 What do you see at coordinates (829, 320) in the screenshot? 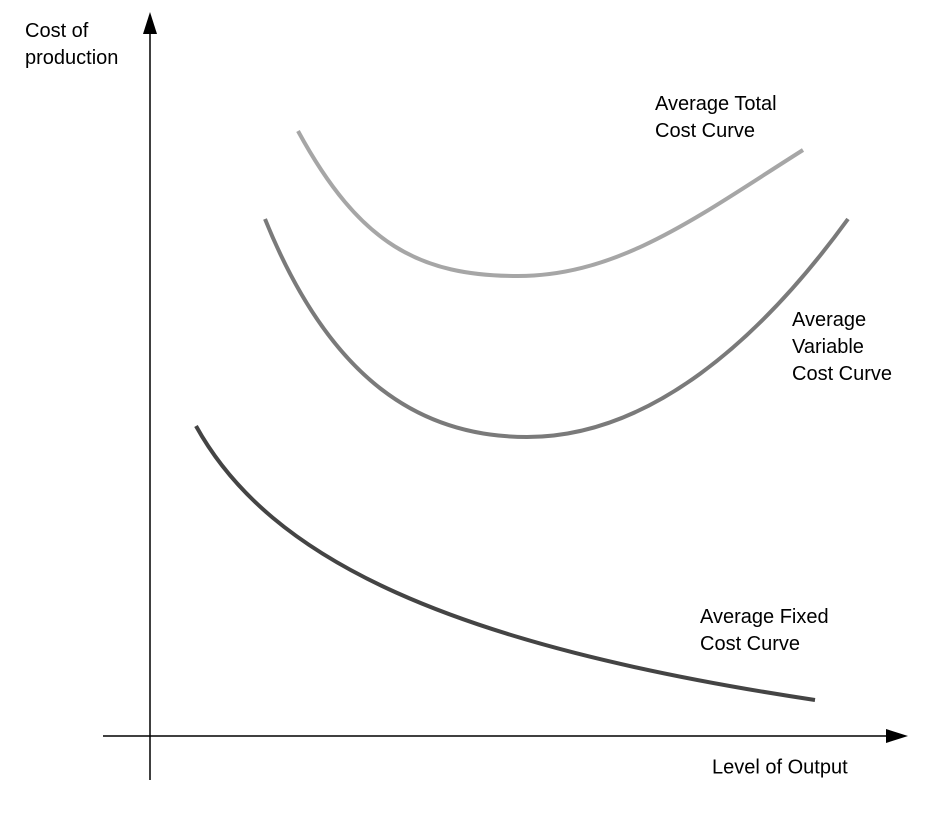
I see `label-line: Average` at bounding box center [829, 320].